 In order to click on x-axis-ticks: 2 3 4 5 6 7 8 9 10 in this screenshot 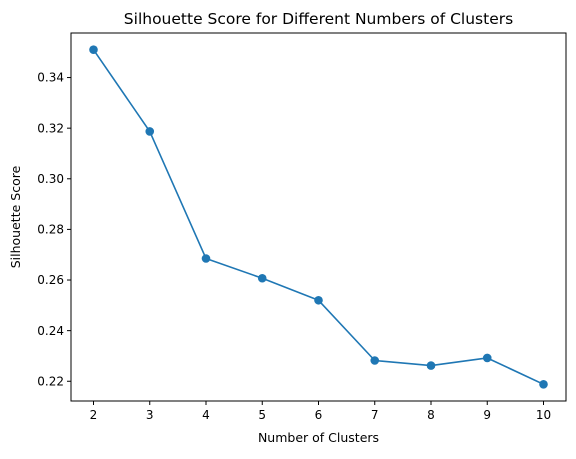, I will do `click(320, 411)`.